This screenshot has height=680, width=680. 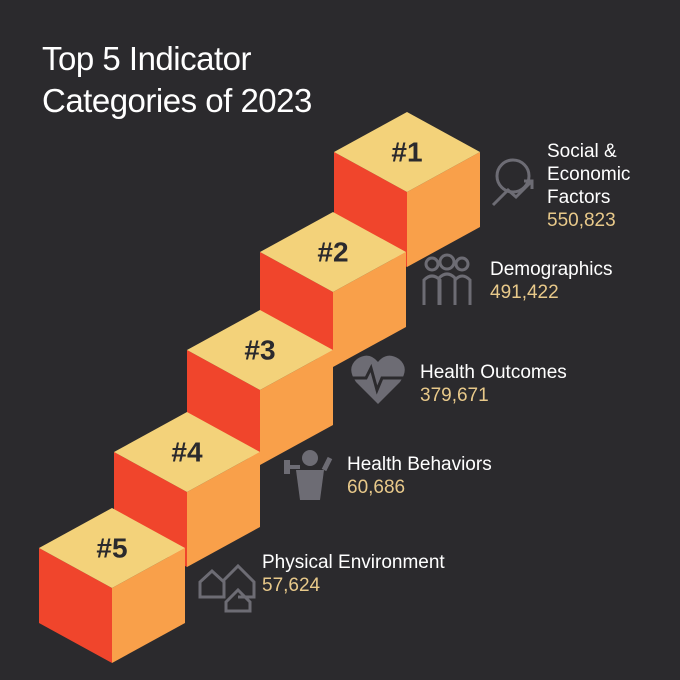 What do you see at coordinates (353, 562) in the screenshot?
I see `item-name: Physical Environment` at bounding box center [353, 562].